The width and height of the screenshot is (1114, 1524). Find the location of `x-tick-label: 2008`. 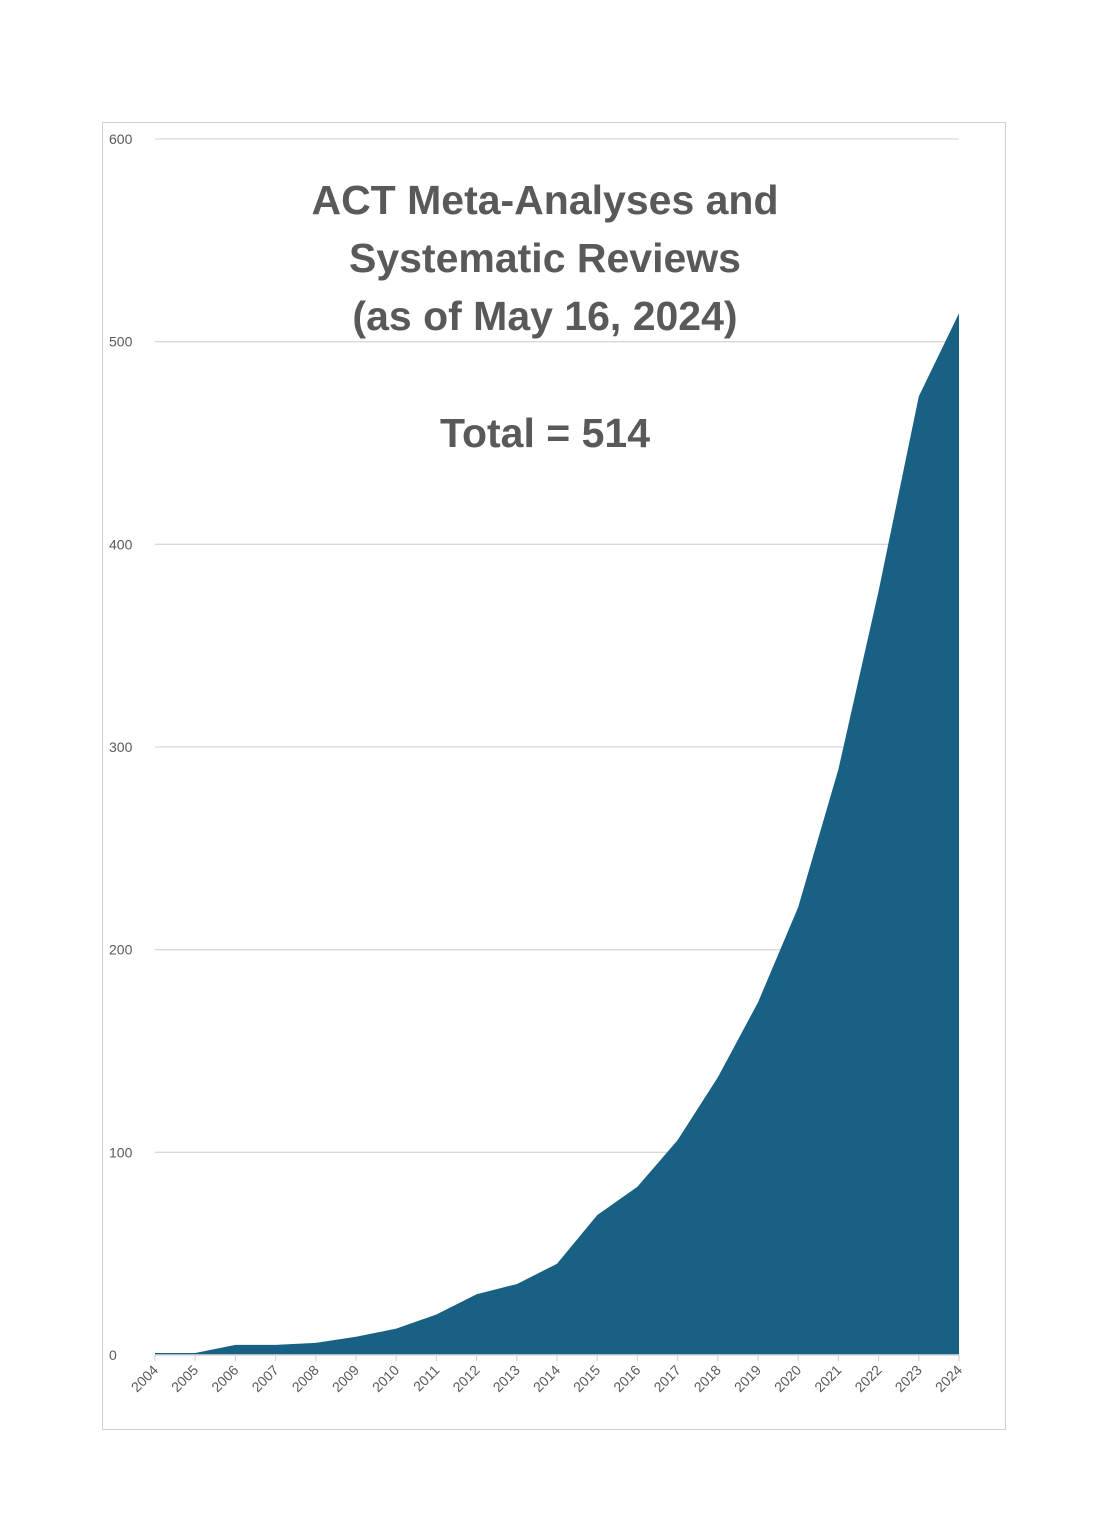

x-tick-label: 2008 is located at coordinates (305, 1378).